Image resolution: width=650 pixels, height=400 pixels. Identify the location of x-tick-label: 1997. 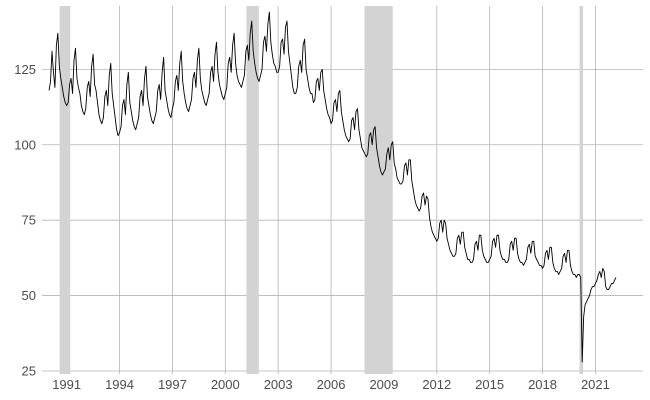
(172, 384).